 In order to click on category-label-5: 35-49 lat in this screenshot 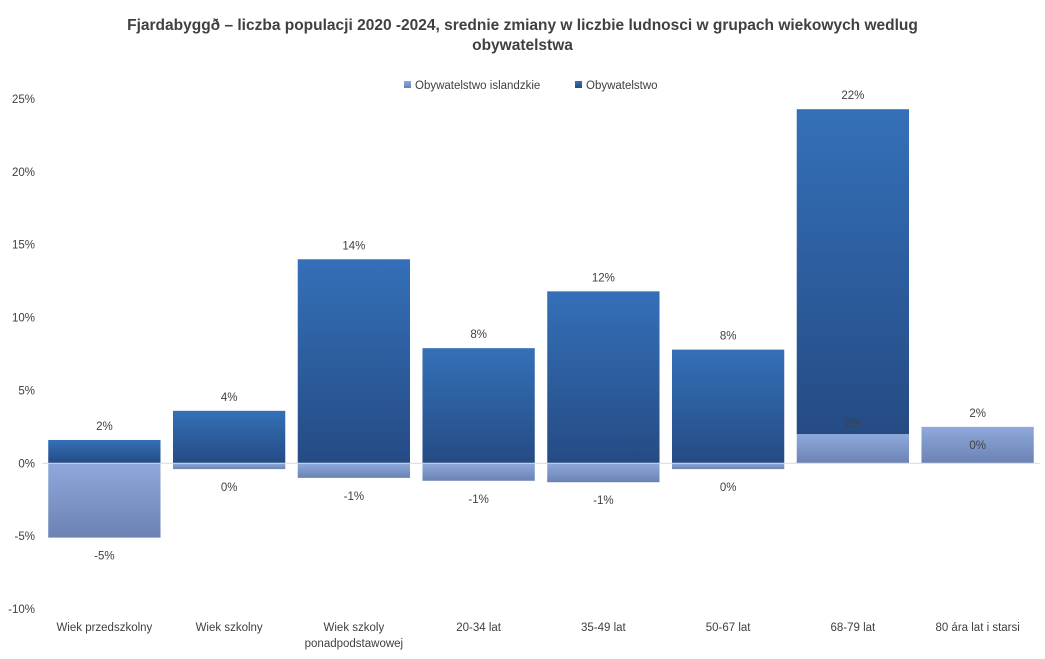, I will do `click(604, 628)`.